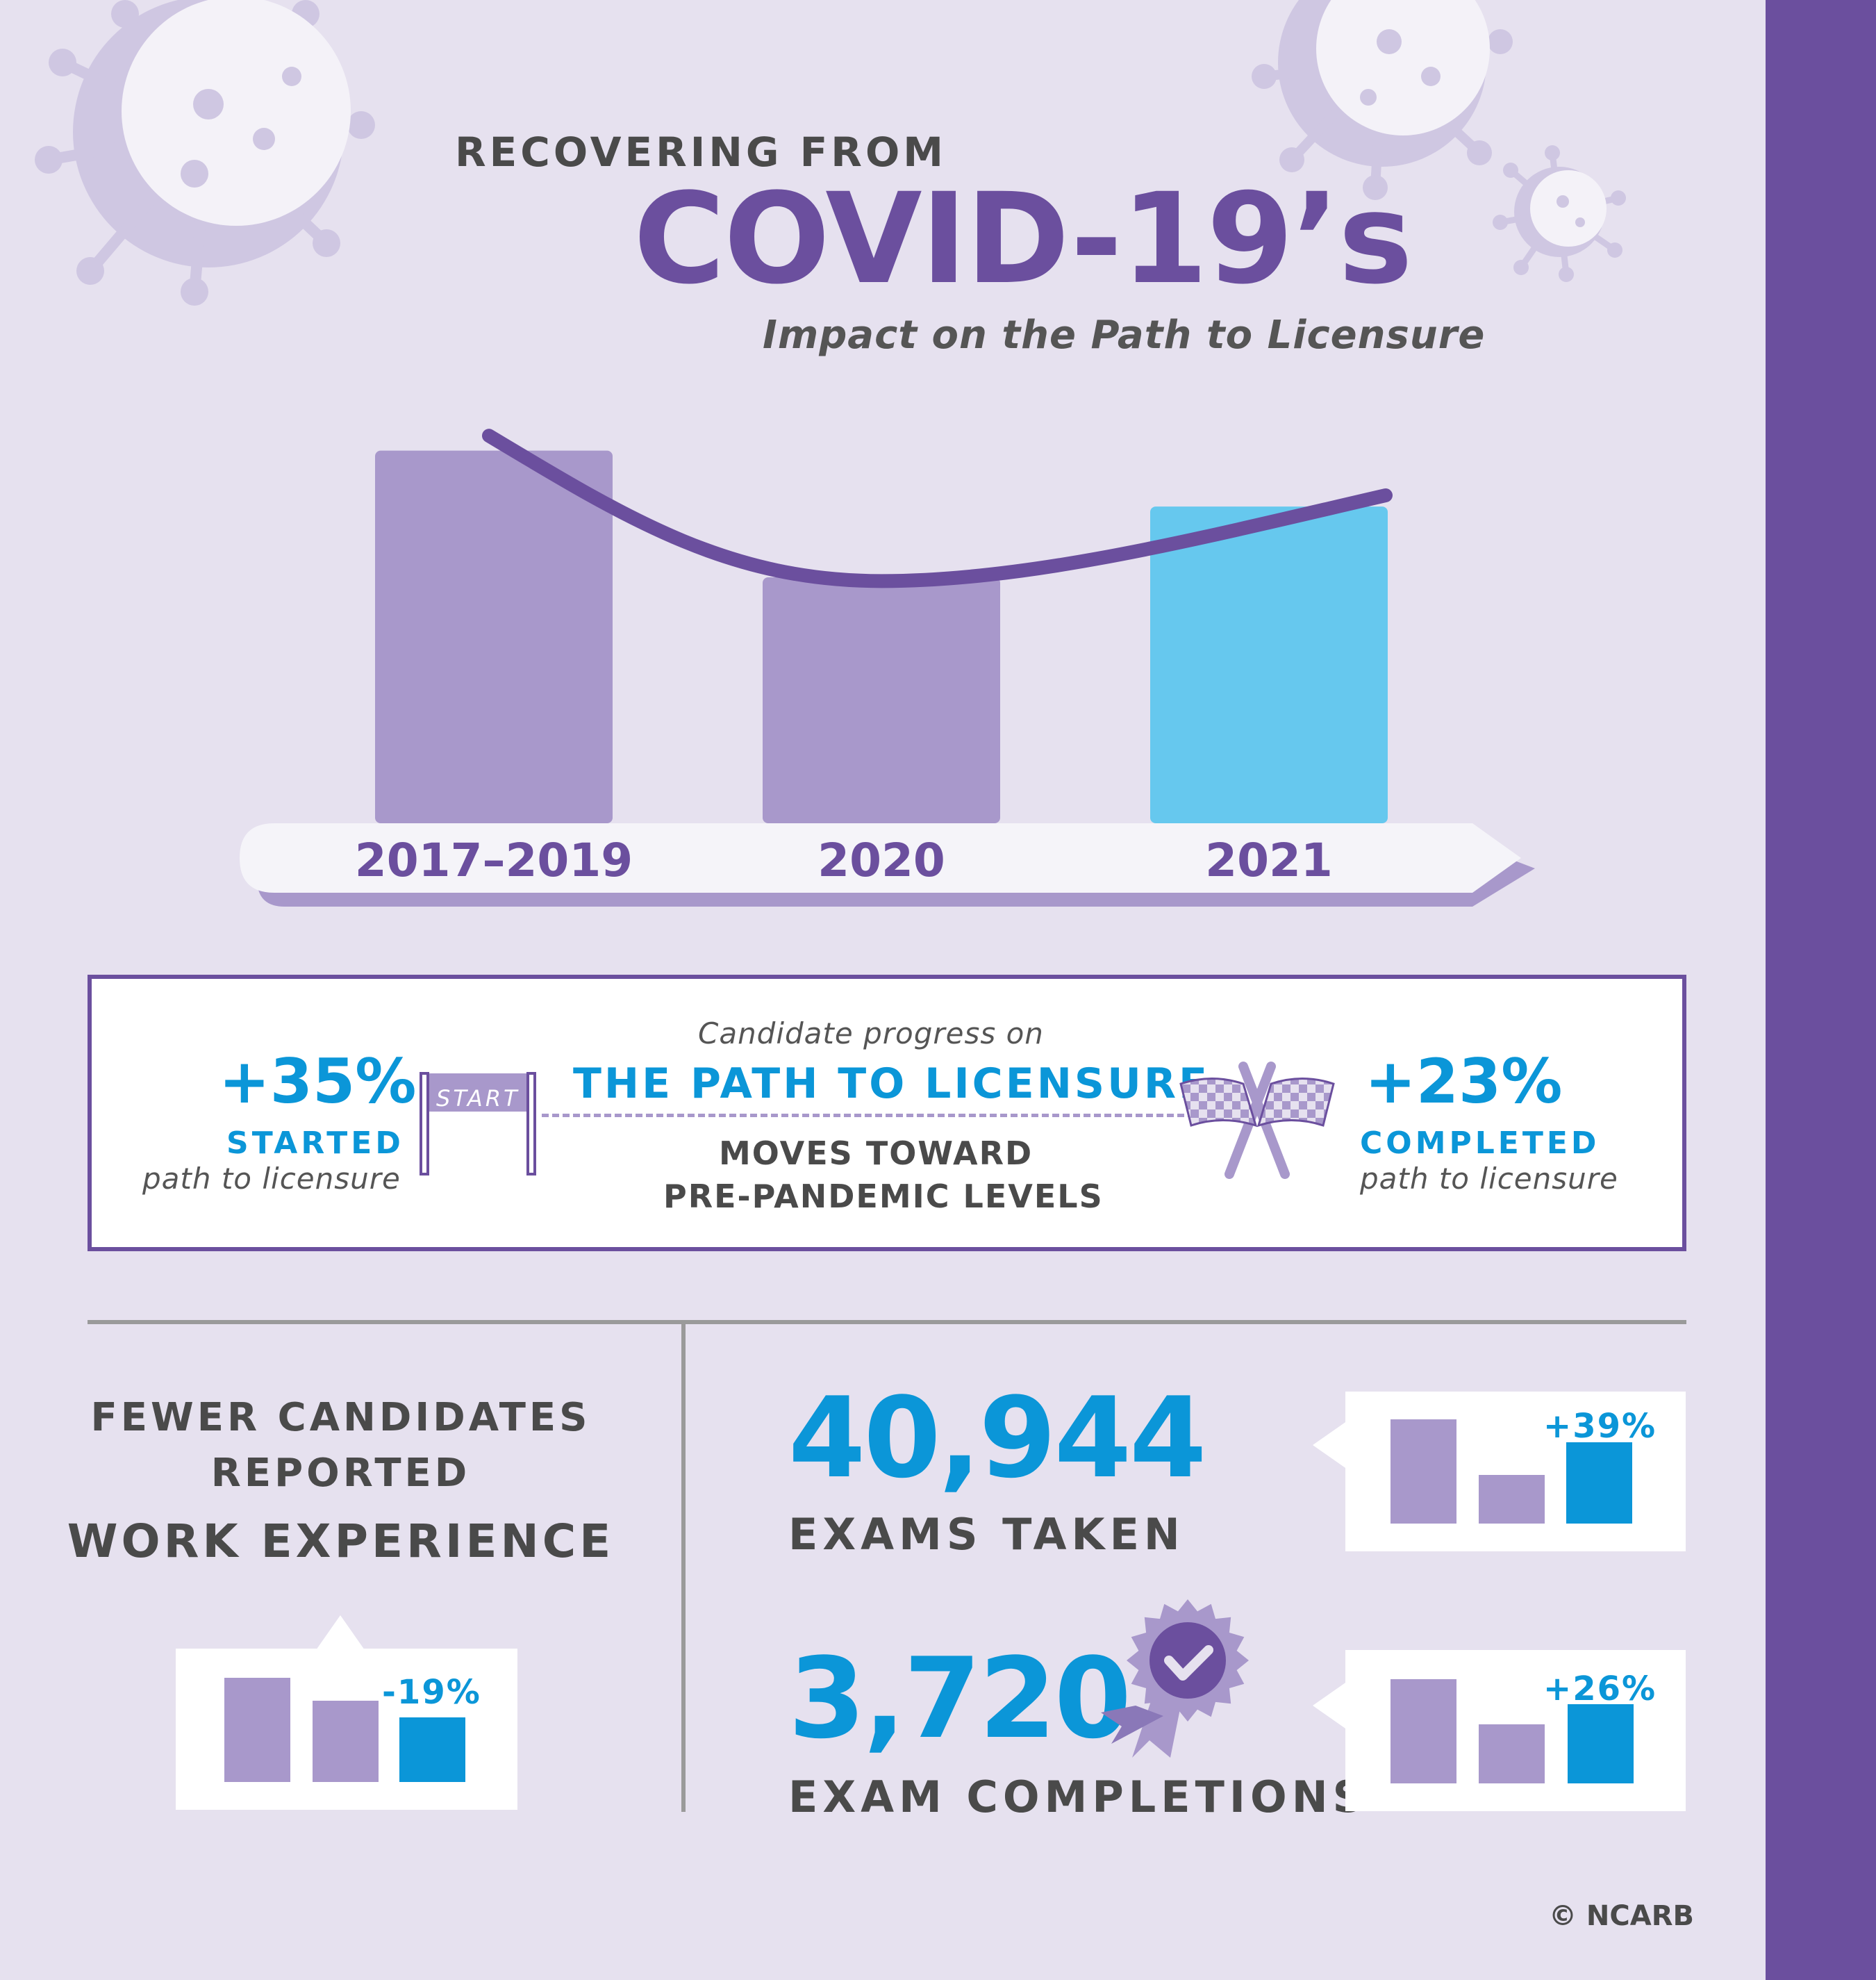 The image size is (1876, 1980). I want to click on completed-sub: path to licensure, so click(1489, 1179).